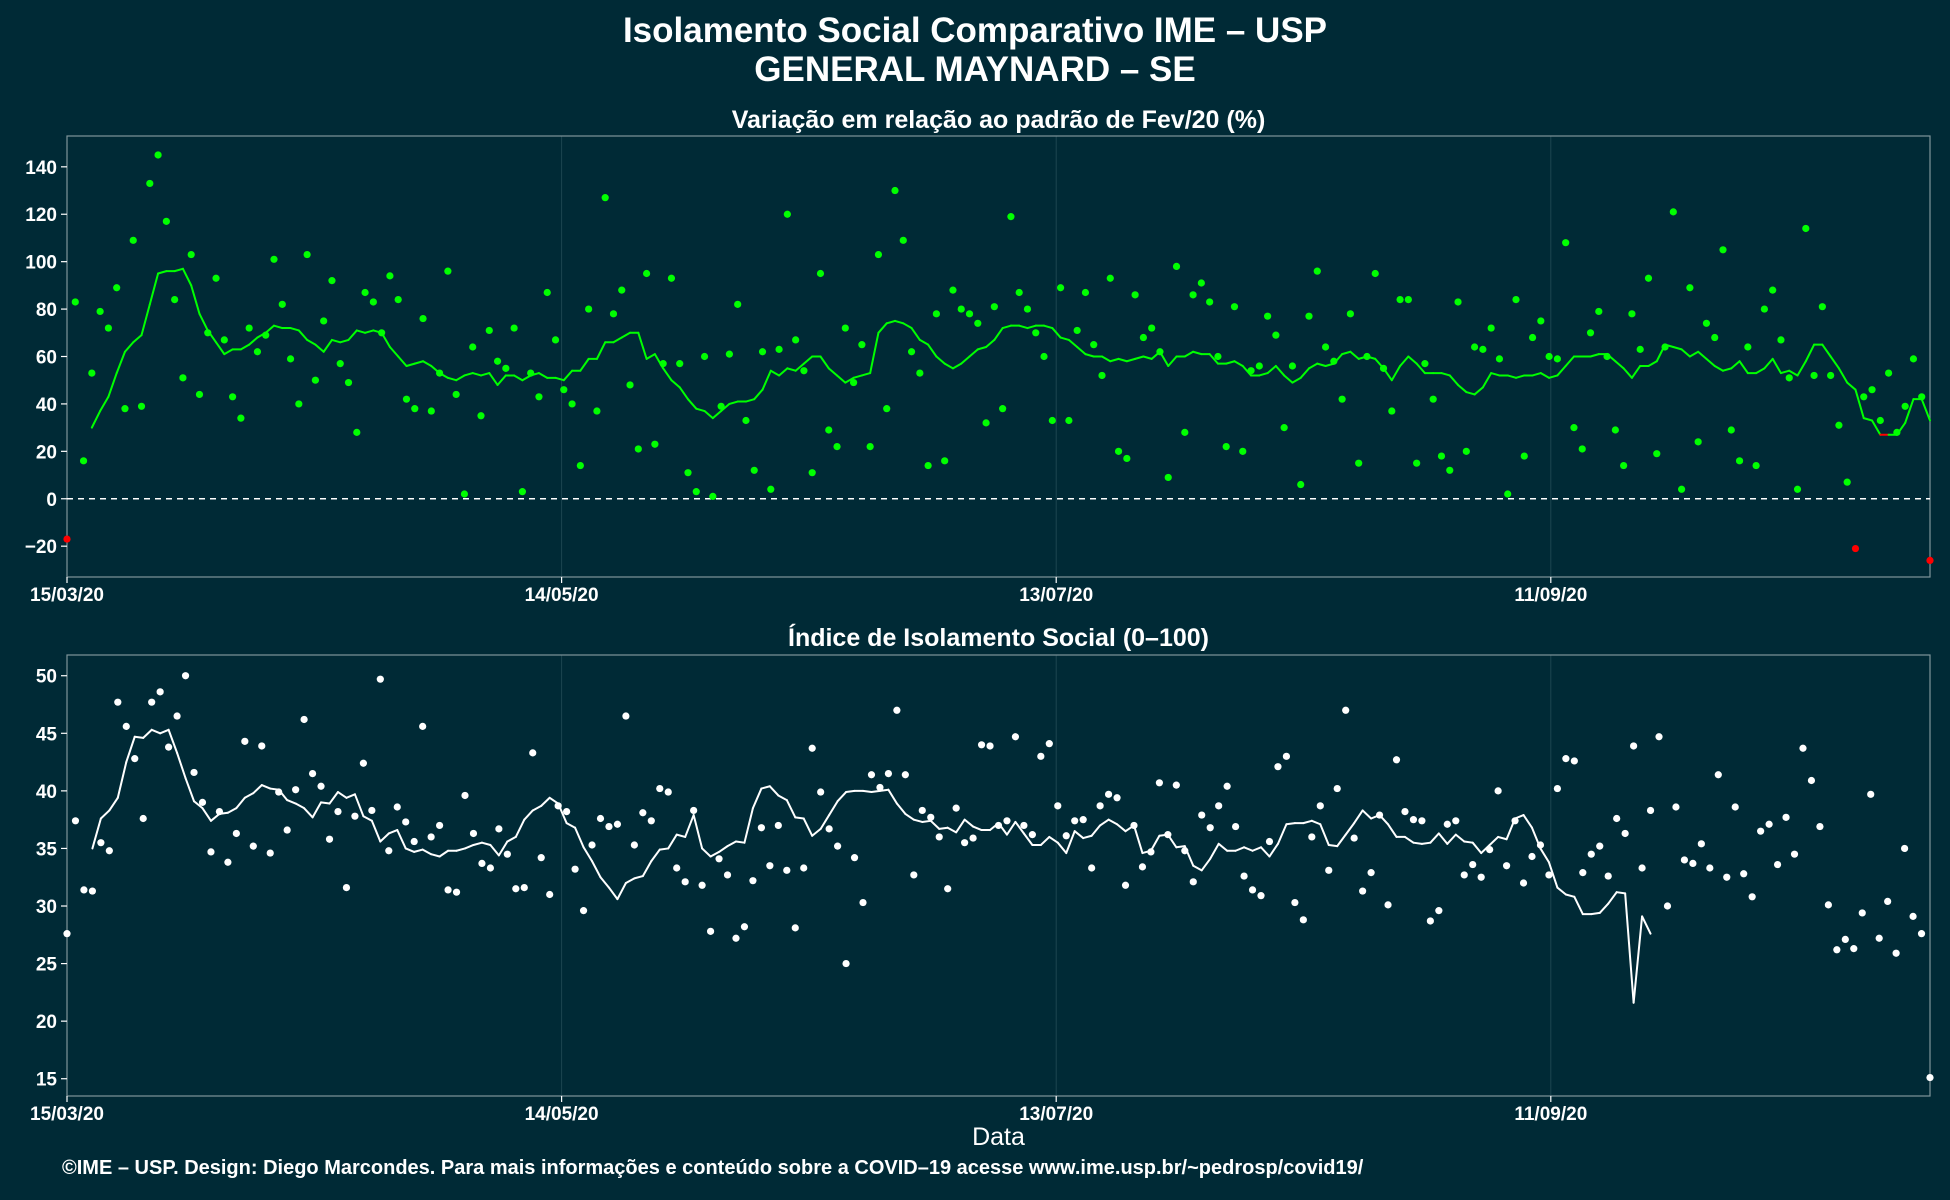 Image resolution: width=1950 pixels, height=1200 pixels. I want to click on y-tick-label: 30, so click(46, 907).